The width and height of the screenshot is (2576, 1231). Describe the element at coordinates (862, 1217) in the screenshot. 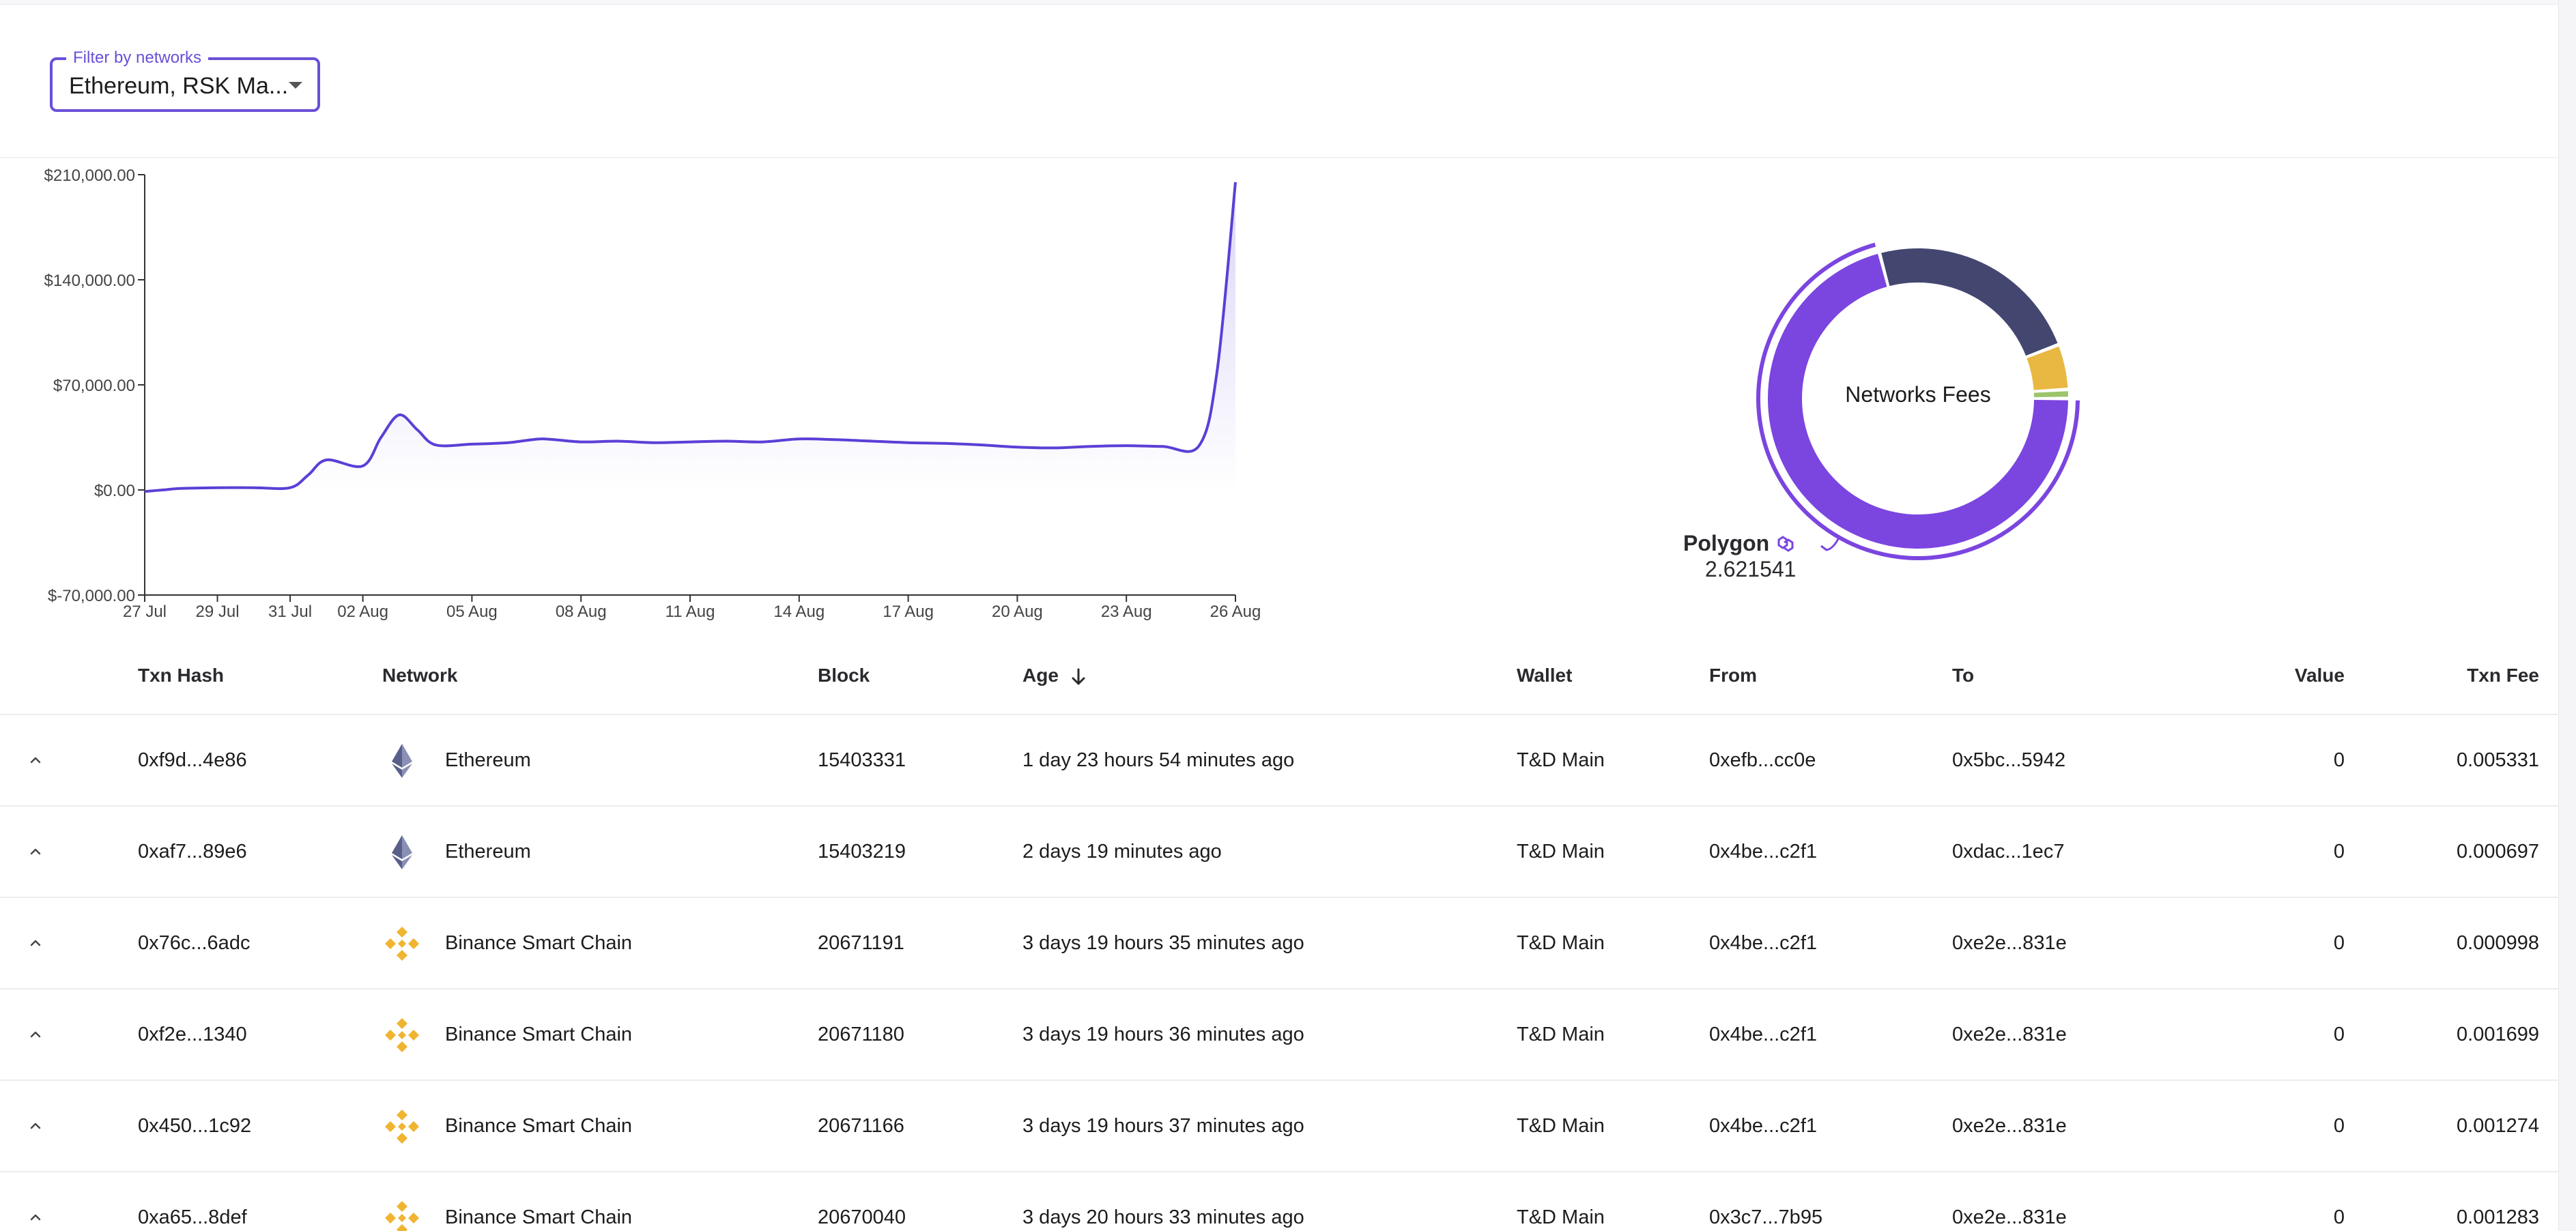

I see `block-link: 20670040` at that location.